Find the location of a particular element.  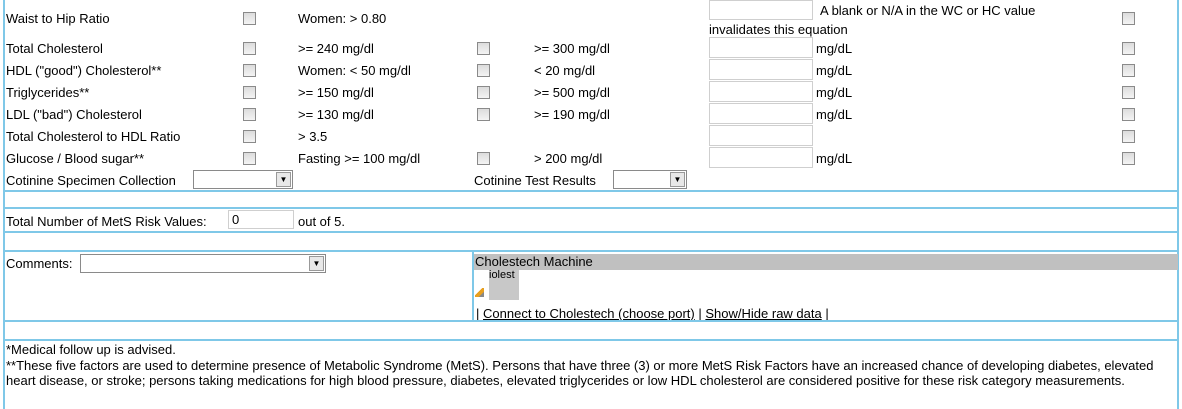

cotinine-collection-select: ▼ is located at coordinates (243, 179).